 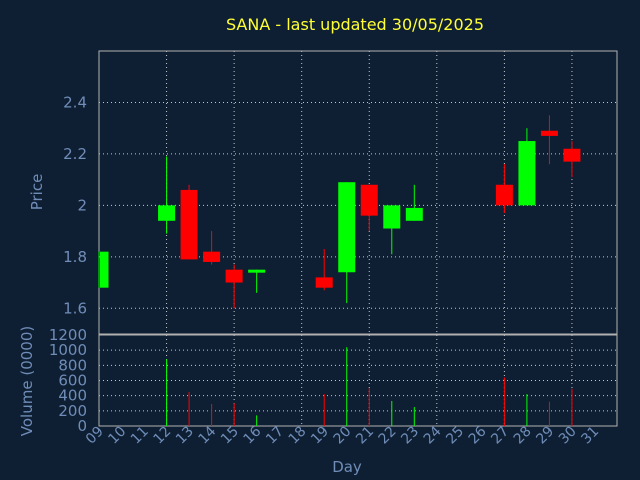 I want to click on volume-axis-label: Volume (0000), so click(x=27, y=381).